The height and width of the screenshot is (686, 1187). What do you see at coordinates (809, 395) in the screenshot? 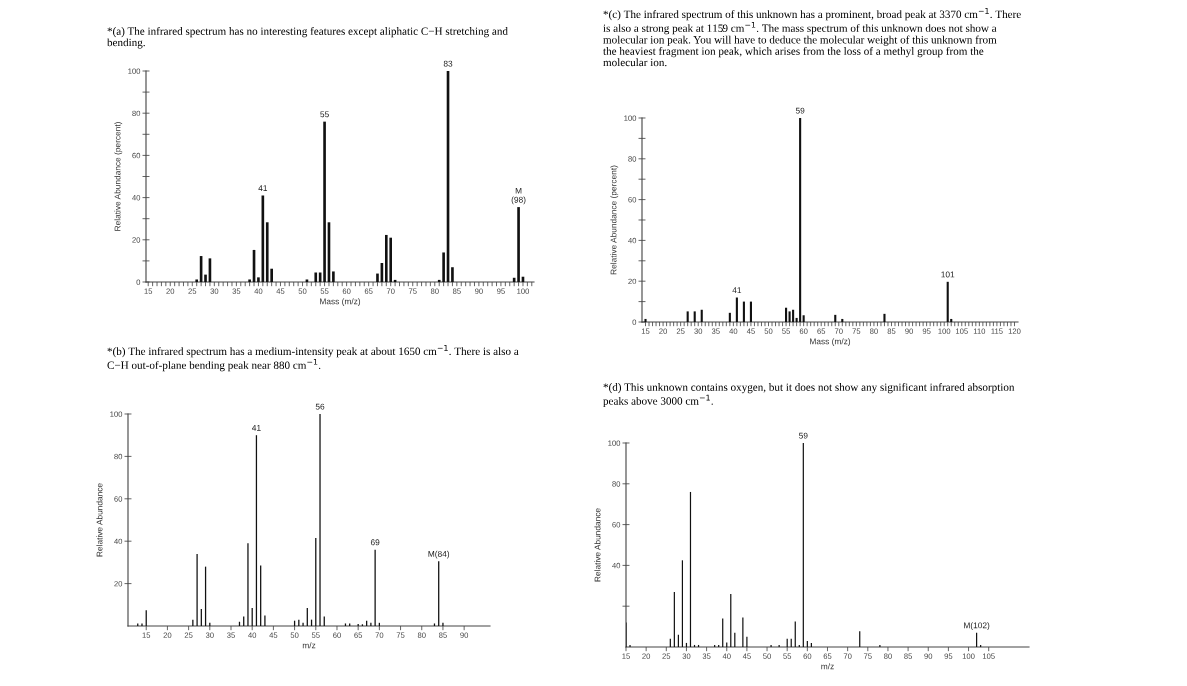
I see `chart-title: *(d) This unknown contains oxygen, but it does not show any significant infrared absorption peaks above 3000 cm$^{−1}$.` at bounding box center [809, 395].